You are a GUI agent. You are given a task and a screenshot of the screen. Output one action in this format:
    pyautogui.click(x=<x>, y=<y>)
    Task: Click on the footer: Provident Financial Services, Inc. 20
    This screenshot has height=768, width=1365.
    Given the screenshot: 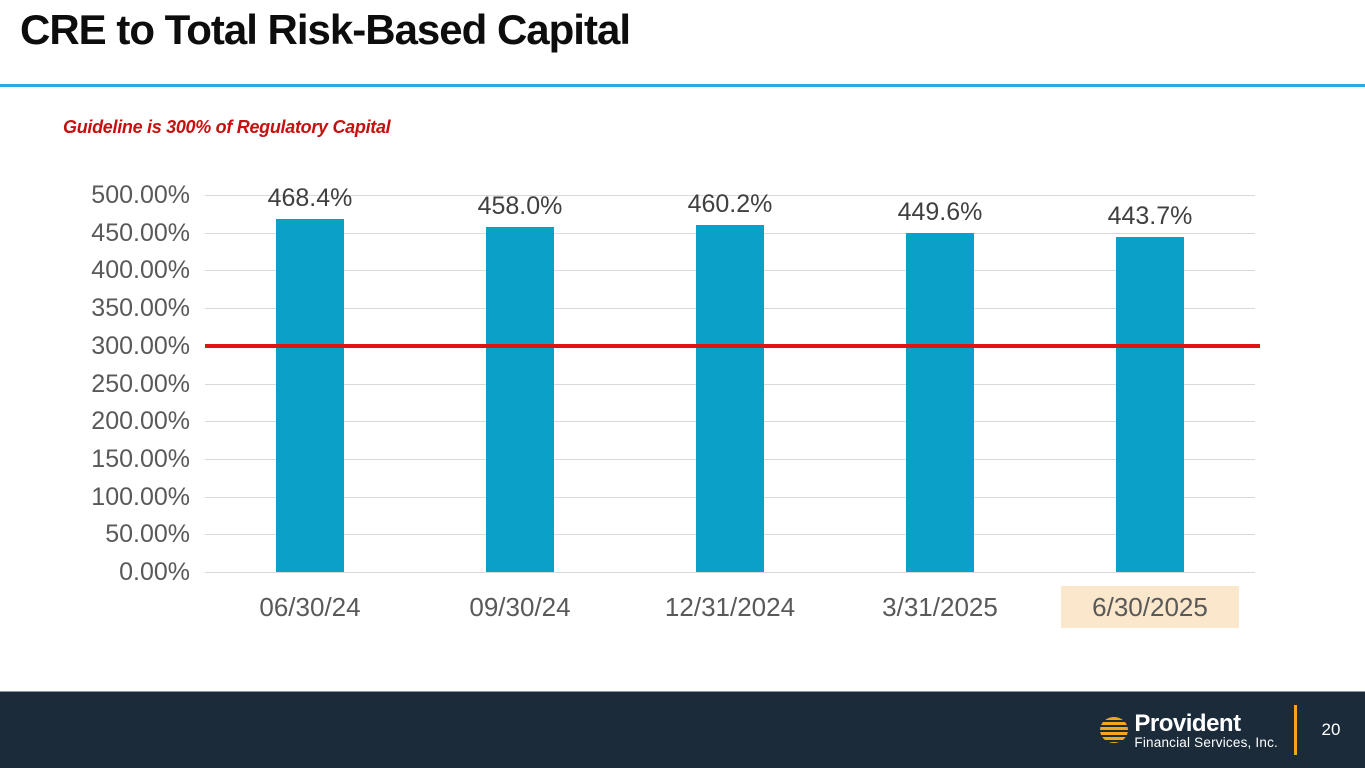 What is the action you would take?
    pyautogui.click(x=682, y=729)
    